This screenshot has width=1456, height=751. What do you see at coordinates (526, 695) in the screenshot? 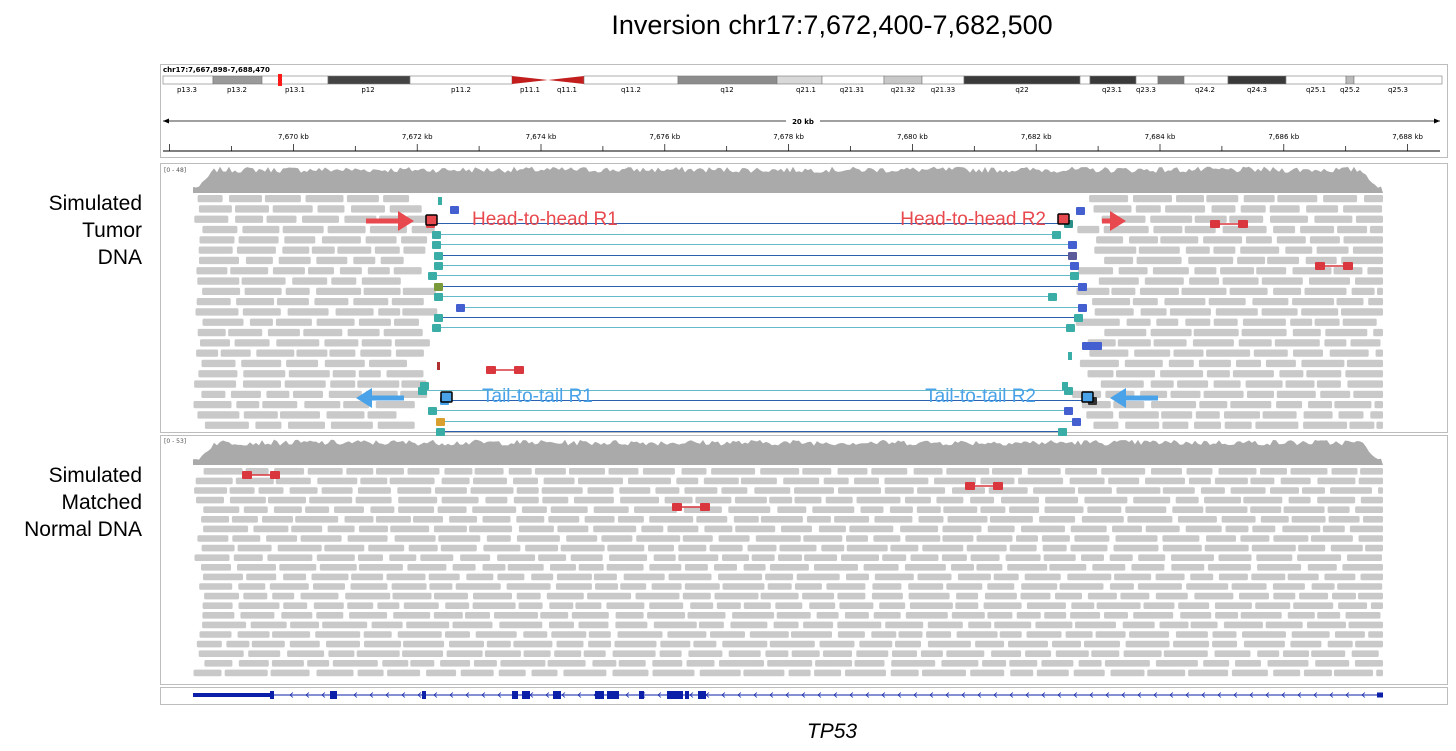
I see `exon` at bounding box center [526, 695].